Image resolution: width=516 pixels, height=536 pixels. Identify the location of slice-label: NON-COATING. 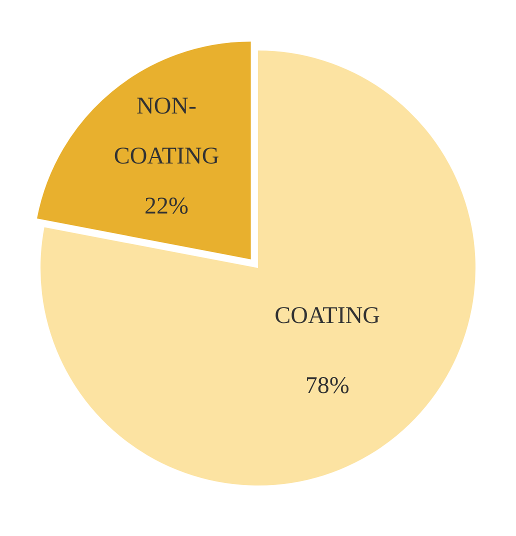
(167, 132).